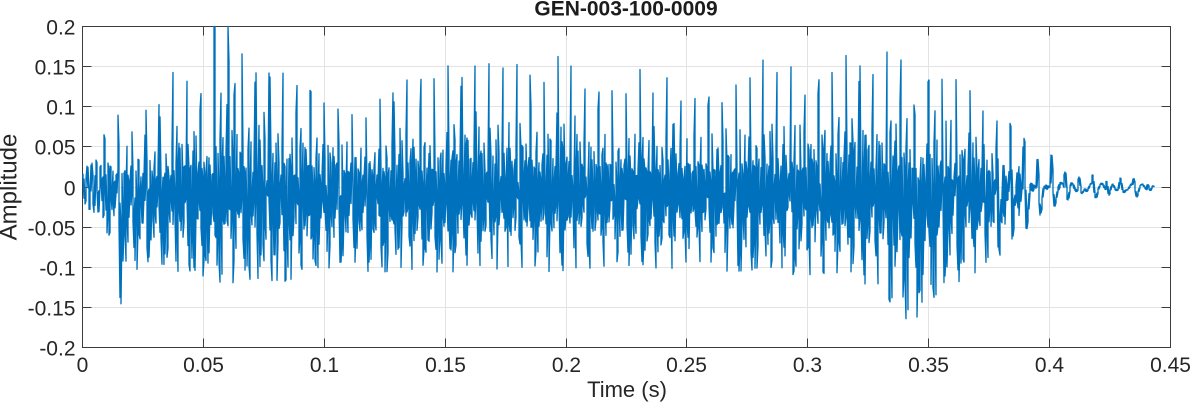 The height and width of the screenshot is (404, 1193). Describe the element at coordinates (807, 365) in the screenshot. I see `svg-text: 0.3` at that location.